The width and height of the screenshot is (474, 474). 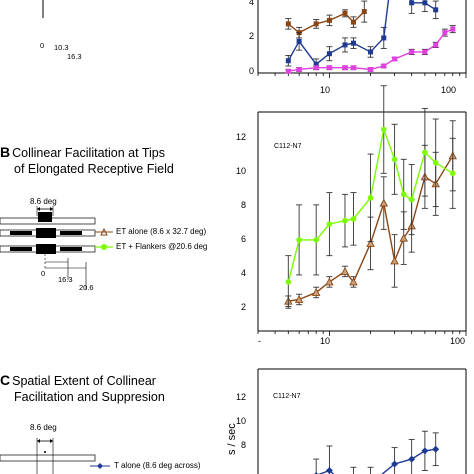 I want to click on legend-circle-marker, so click(x=104, y=247).